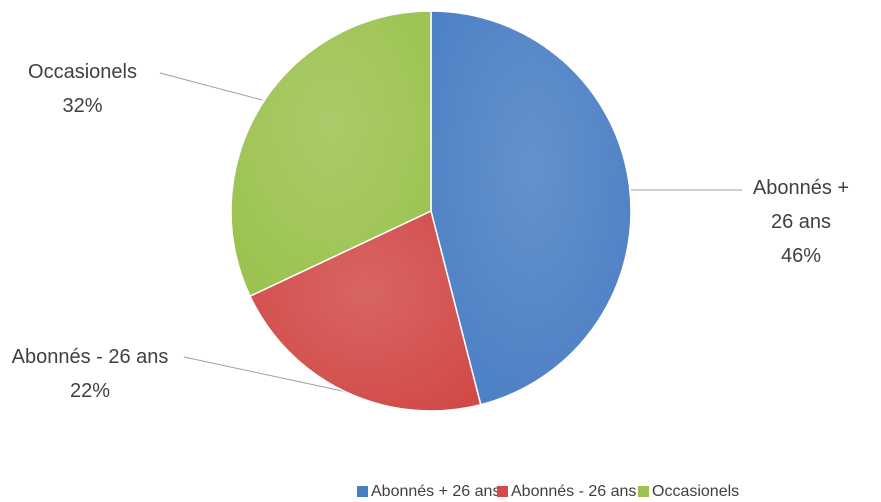 The width and height of the screenshot is (881, 502). Describe the element at coordinates (90, 391) in the screenshot. I see `data-label-value: 22%` at that location.